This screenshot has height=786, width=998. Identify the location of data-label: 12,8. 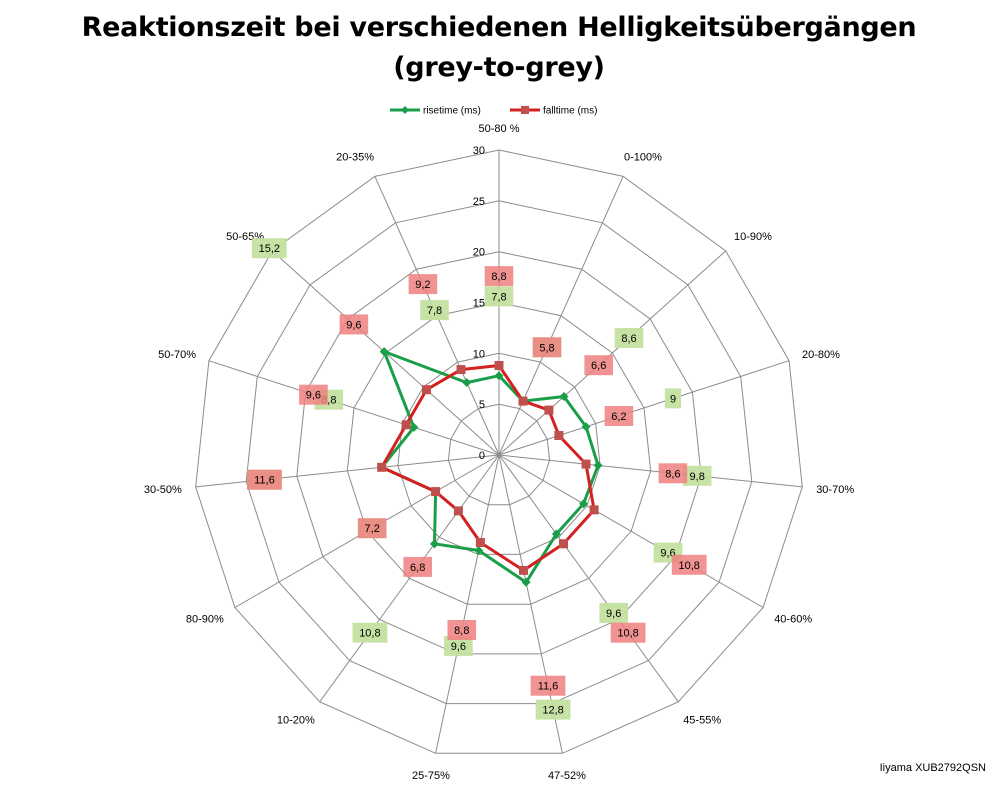
(552, 711).